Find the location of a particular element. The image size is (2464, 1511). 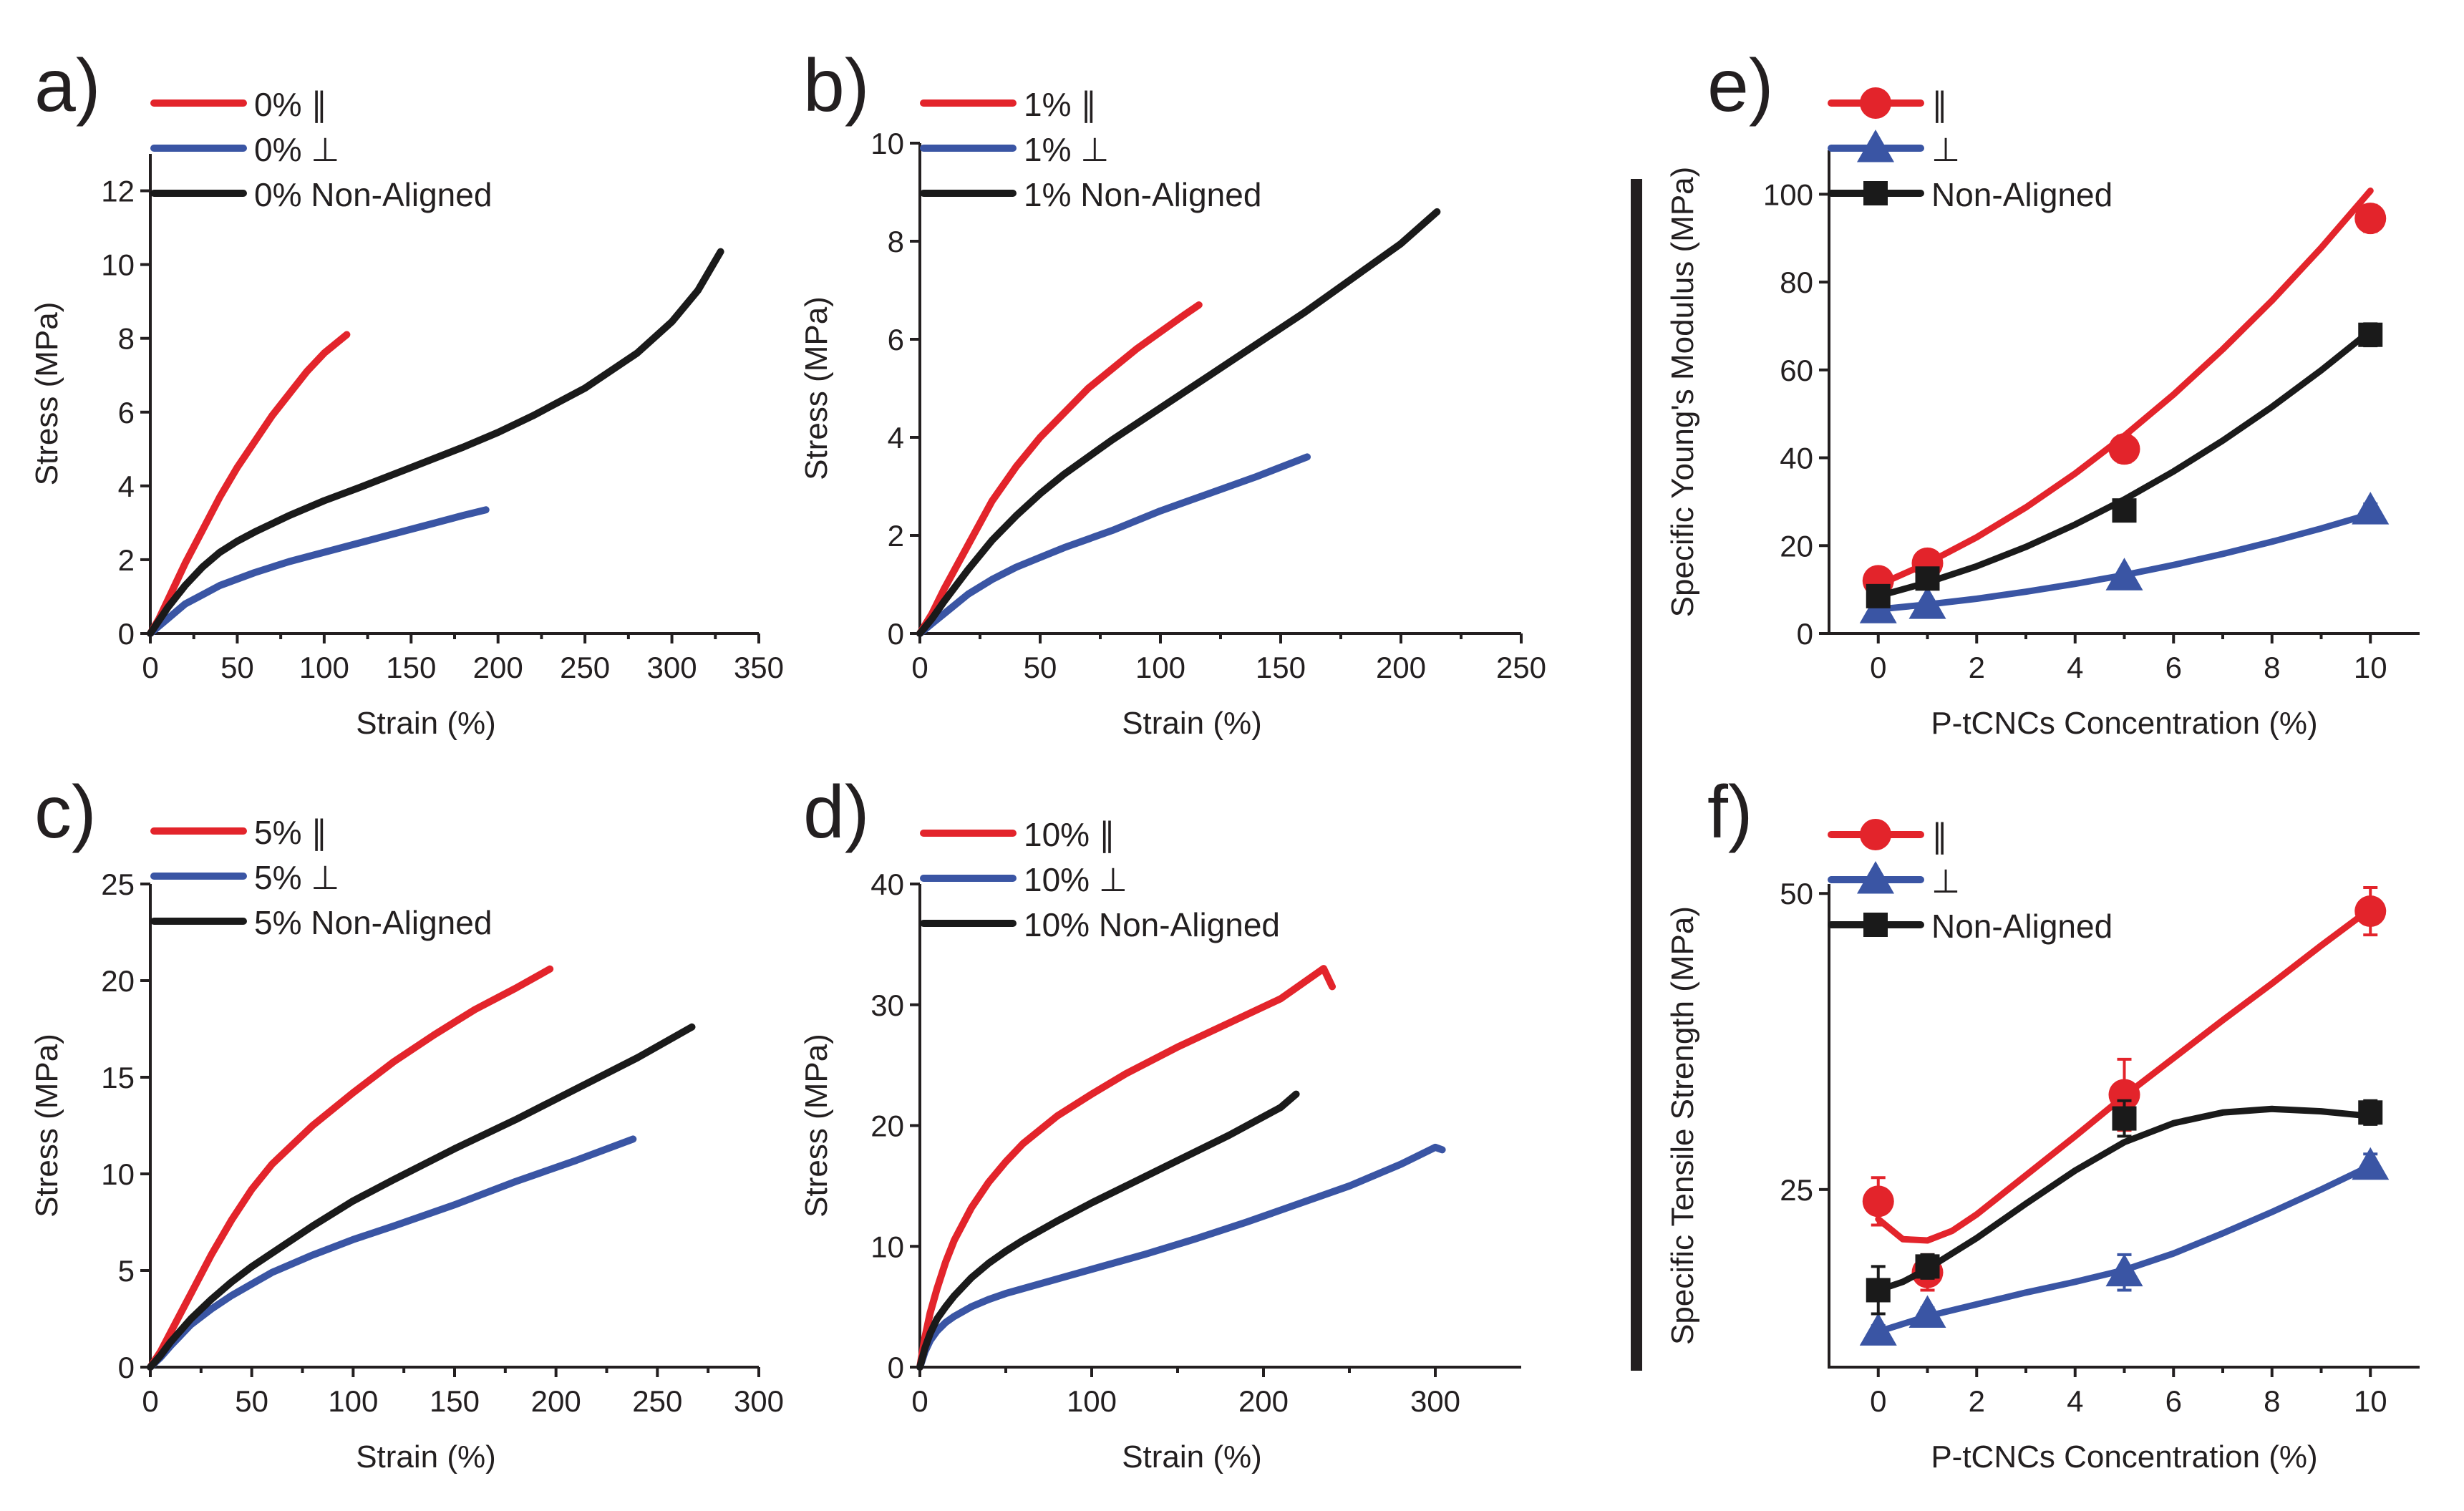

x-tick-label: 300 is located at coordinates (759, 1401).